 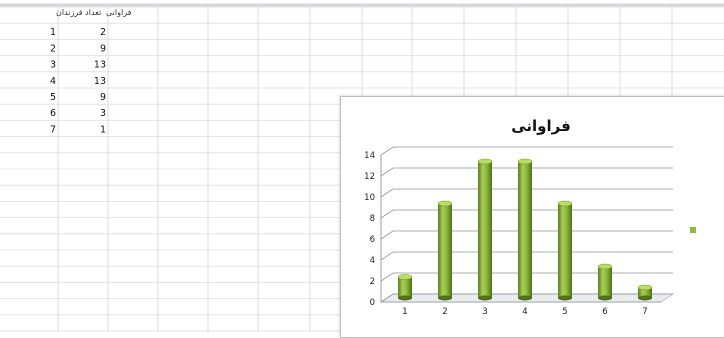 I want to click on x-tick-label: 1, so click(x=404, y=312).